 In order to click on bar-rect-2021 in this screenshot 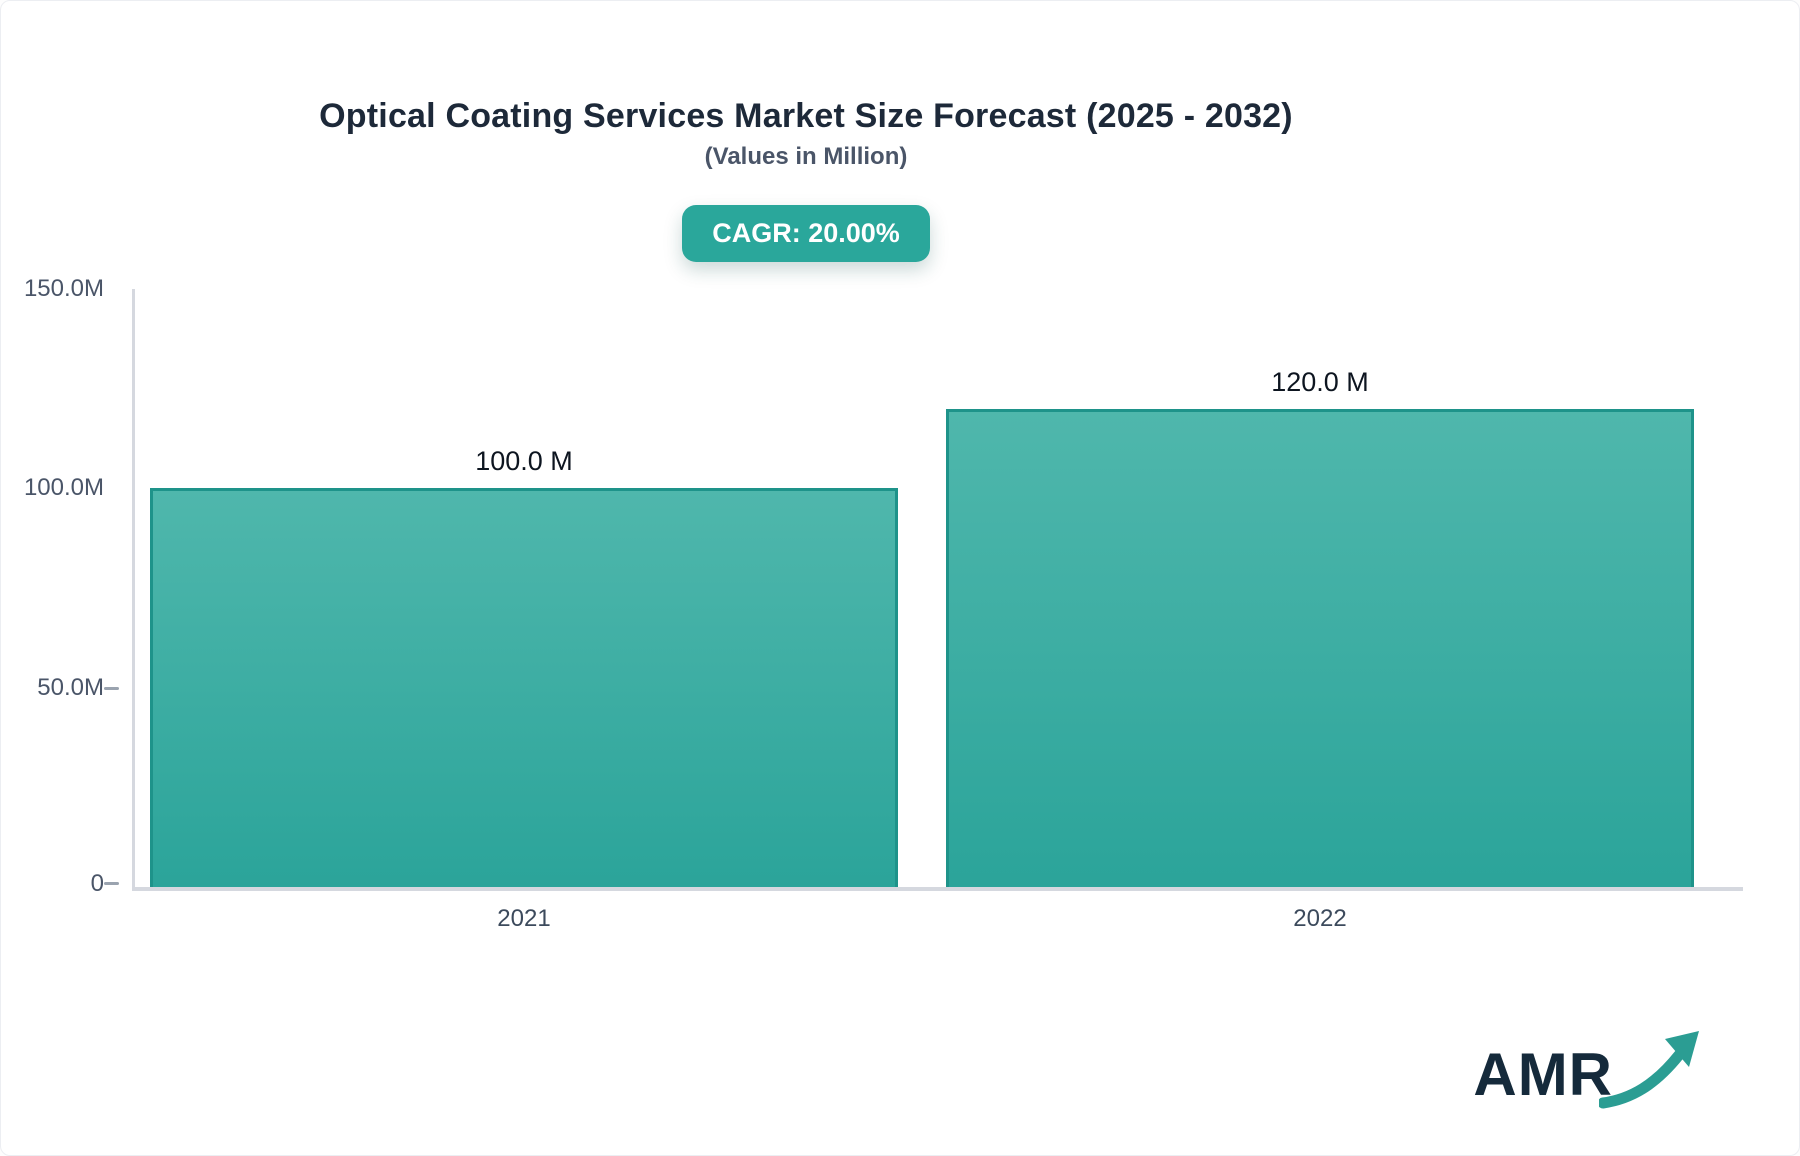, I will do `click(524, 687)`.